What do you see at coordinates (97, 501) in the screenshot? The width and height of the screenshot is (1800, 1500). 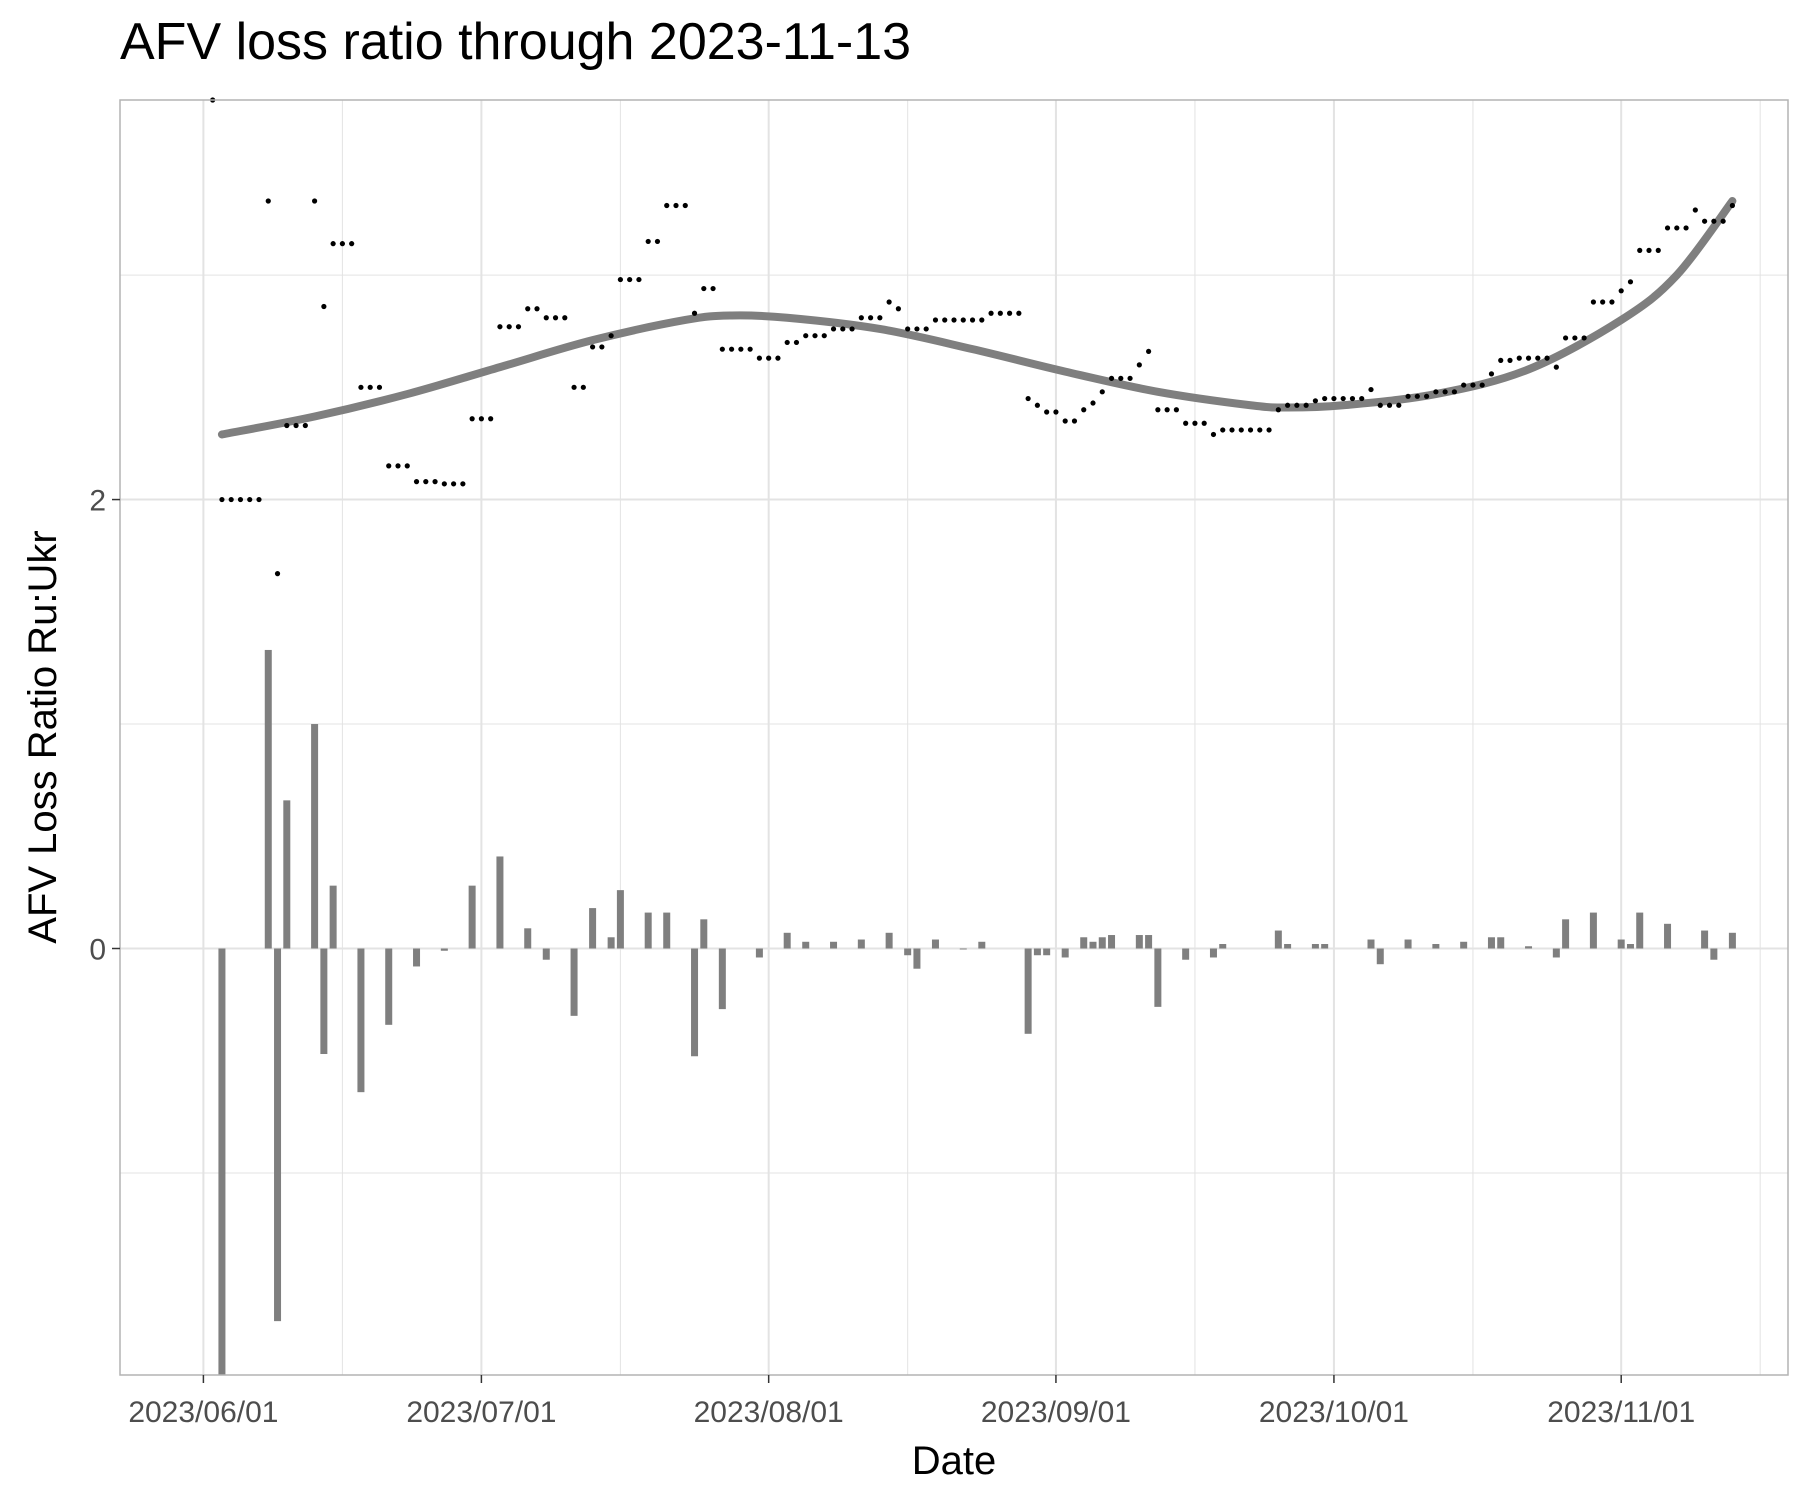 I see `y-tick-label: 2` at bounding box center [97, 501].